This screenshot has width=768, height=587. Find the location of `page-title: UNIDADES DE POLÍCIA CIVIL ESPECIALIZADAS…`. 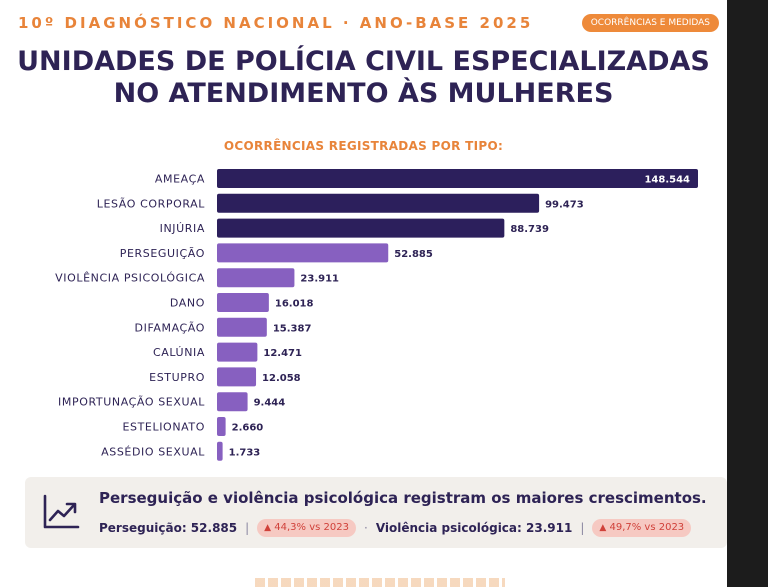

page-title: UNIDADES DE POLÍCIA CIVIL ESPECIALIZADAS… is located at coordinates (363, 78).